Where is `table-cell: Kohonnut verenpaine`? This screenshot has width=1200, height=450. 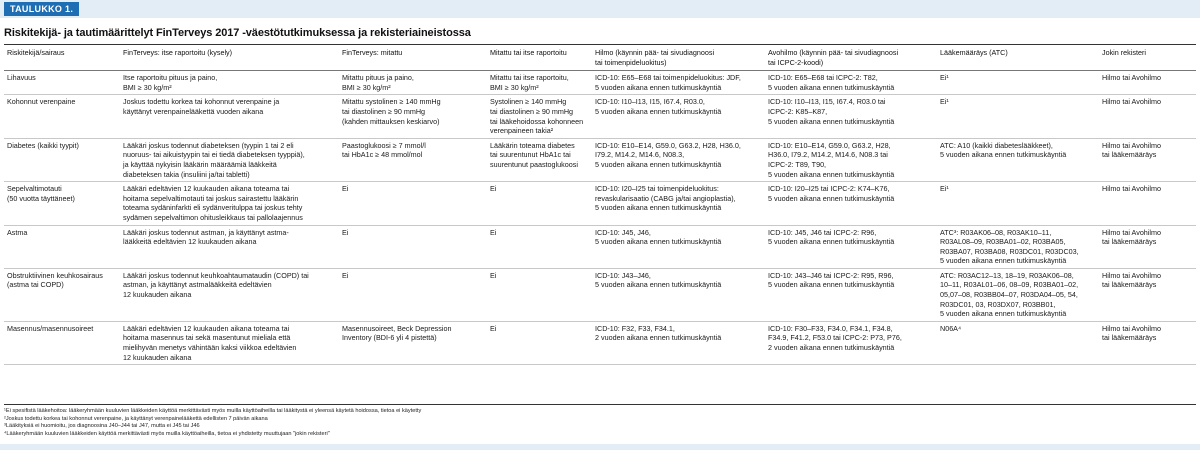
table-cell: Kohonnut verenpaine is located at coordinates (62, 116).